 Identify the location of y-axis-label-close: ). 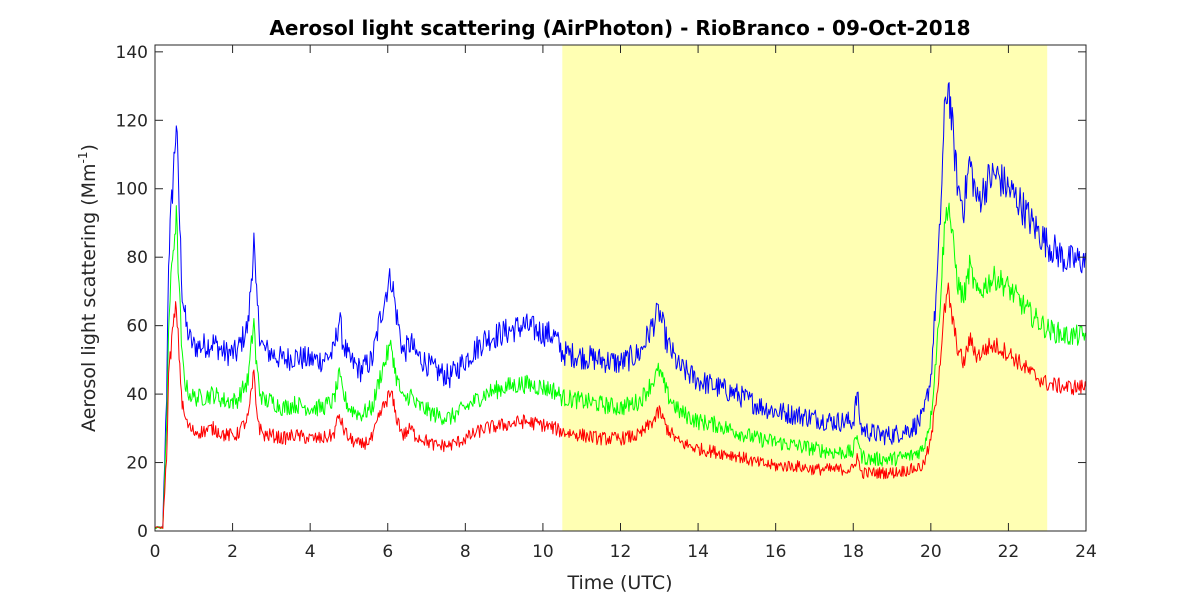
(89, 147).